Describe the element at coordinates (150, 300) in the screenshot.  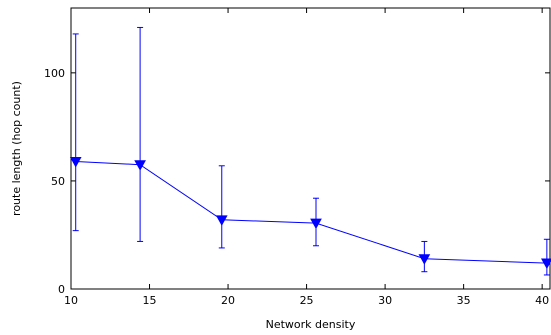
I see `x-tick-label: 15` at that location.